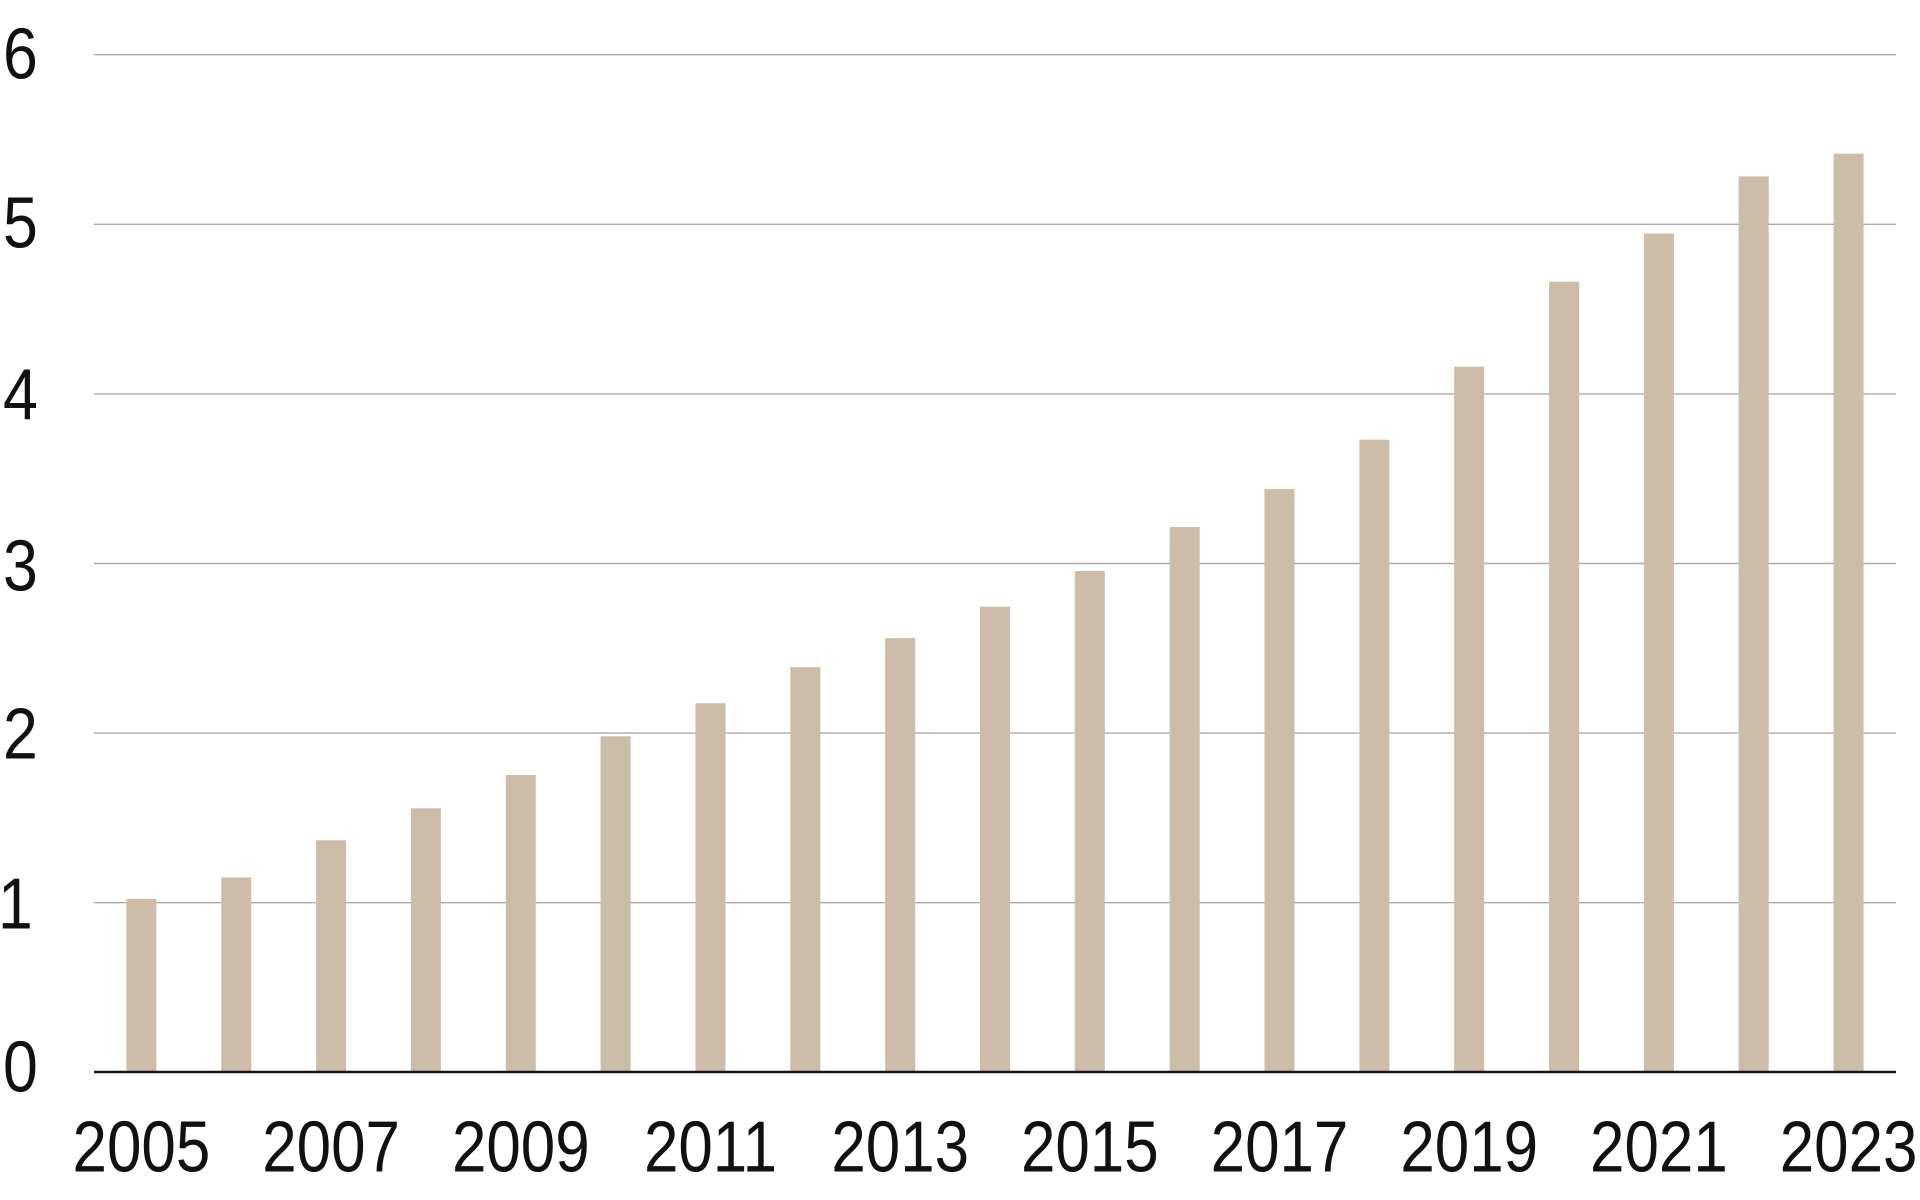  What do you see at coordinates (20, 54) in the screenshot?
I see `svg-text: 6` at bounding box center [20, 54].